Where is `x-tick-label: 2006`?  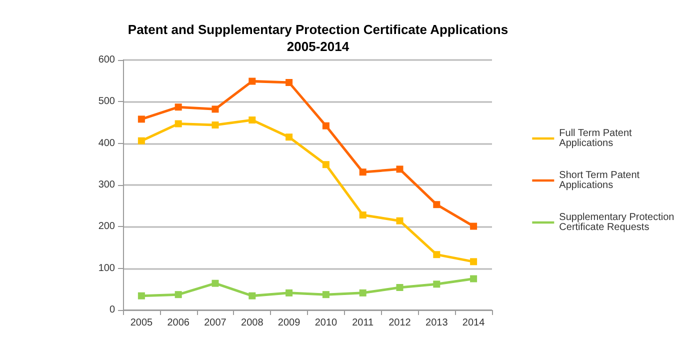
x-tick-label: 2006 is located at coordinates (178, 323).